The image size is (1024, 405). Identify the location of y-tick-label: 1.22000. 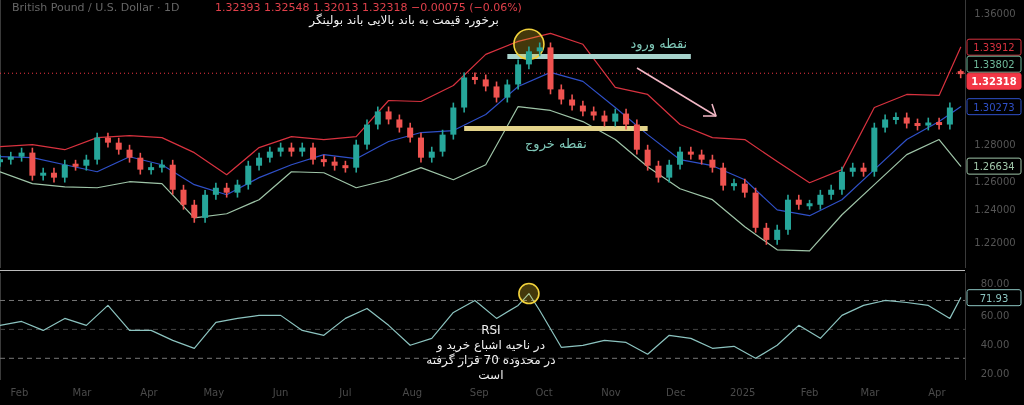
(995, 242).